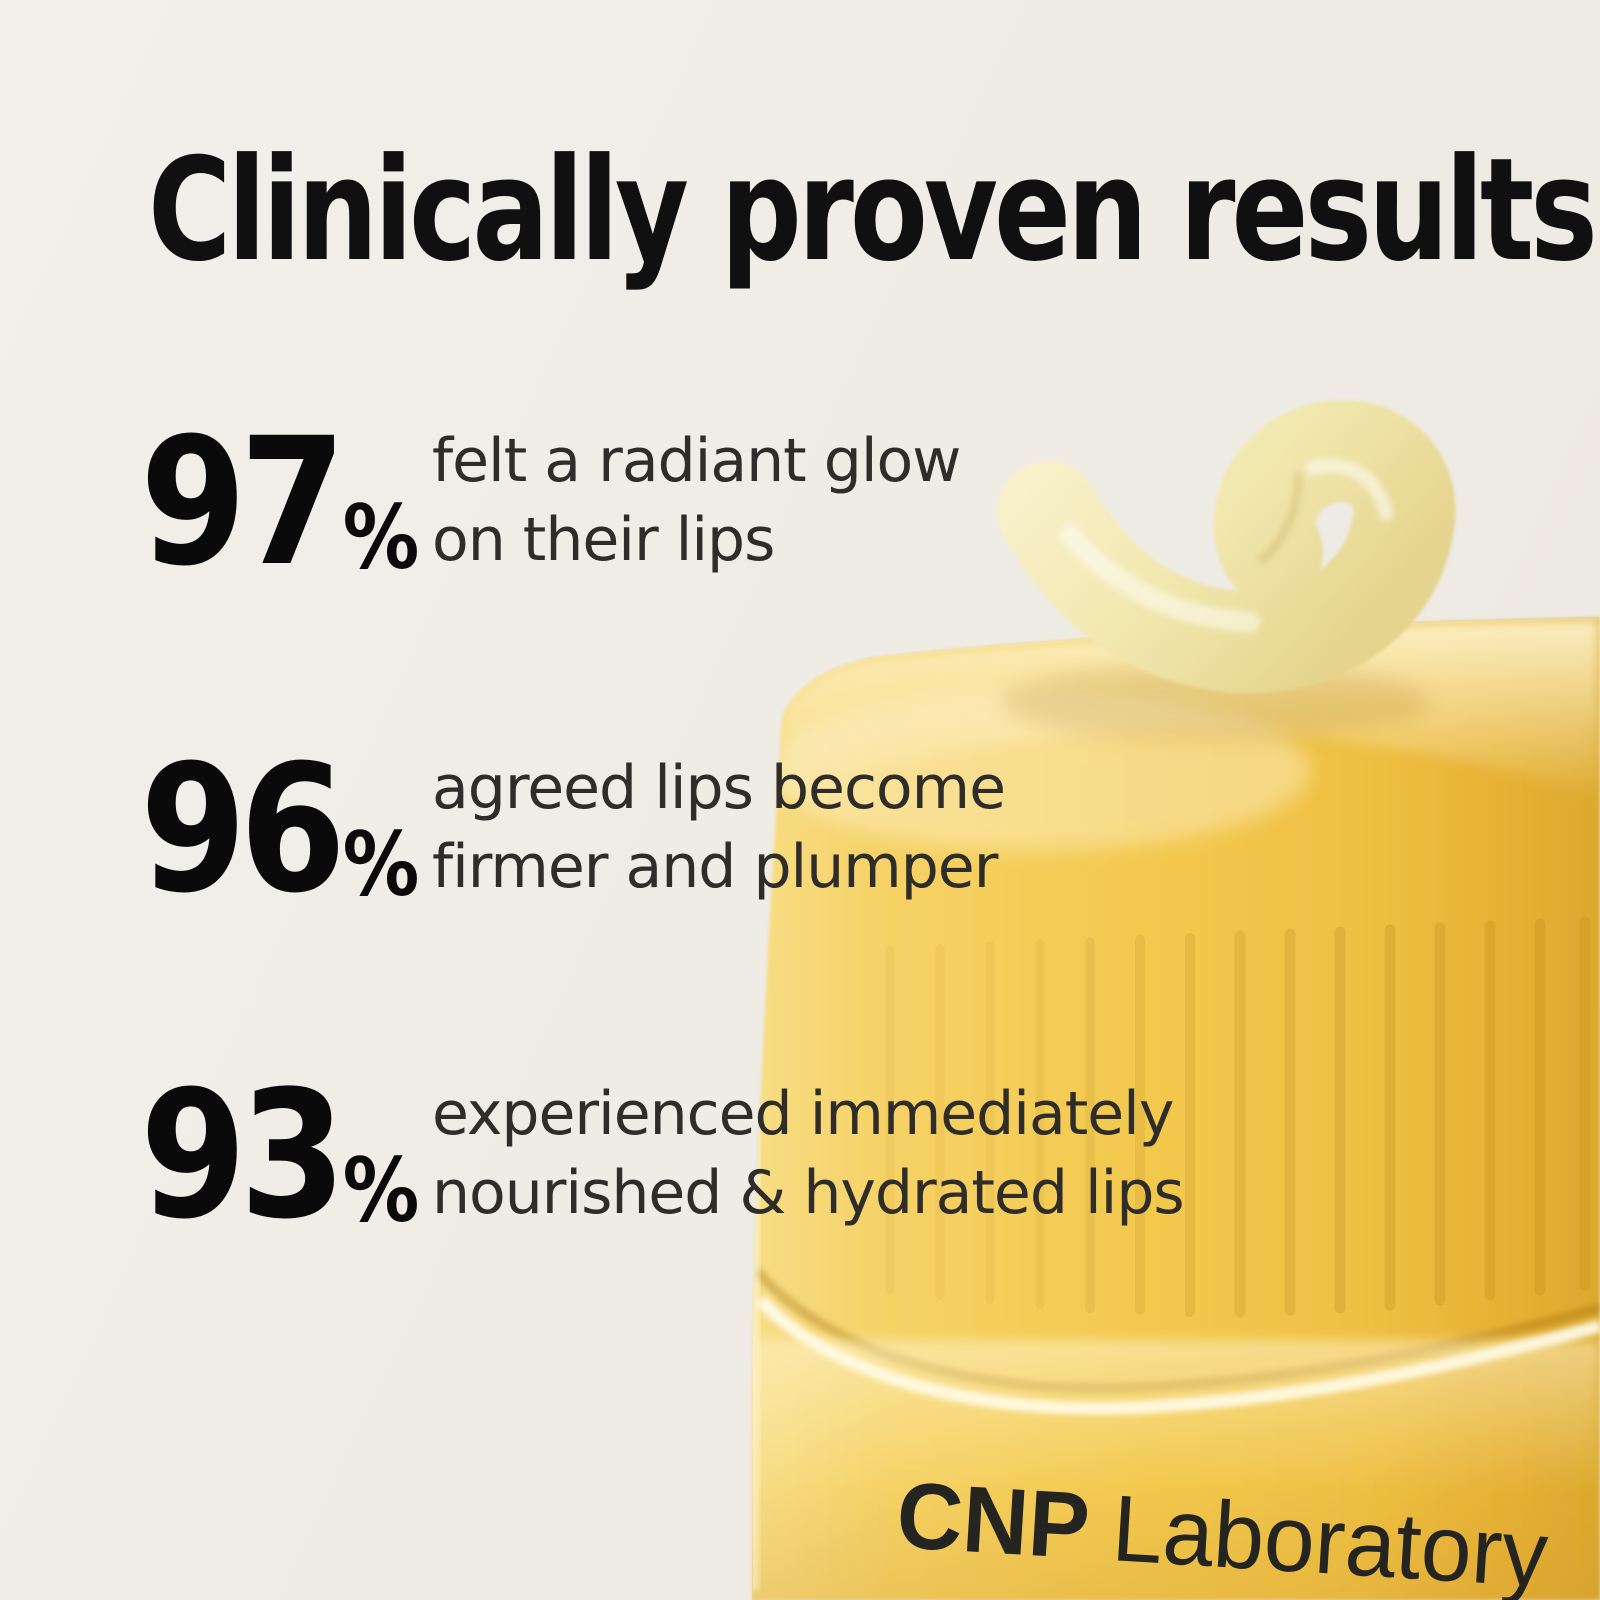 The height and width of the screenshot is (1600, 1600). I want to click on body-upper-glow, so click(1176, 1415).